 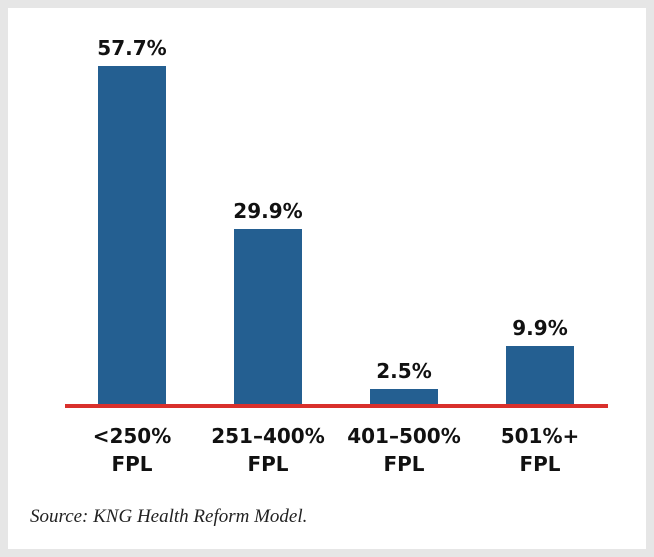 I want to click on value-label: 9.9%, so click(x=540, y=328).